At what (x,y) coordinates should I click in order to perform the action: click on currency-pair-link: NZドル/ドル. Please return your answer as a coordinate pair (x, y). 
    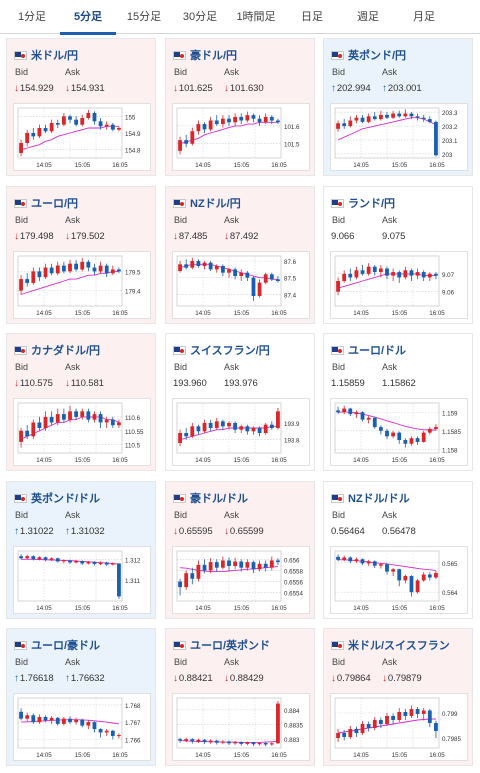
    Looking at the image, I should click on (370, 497).